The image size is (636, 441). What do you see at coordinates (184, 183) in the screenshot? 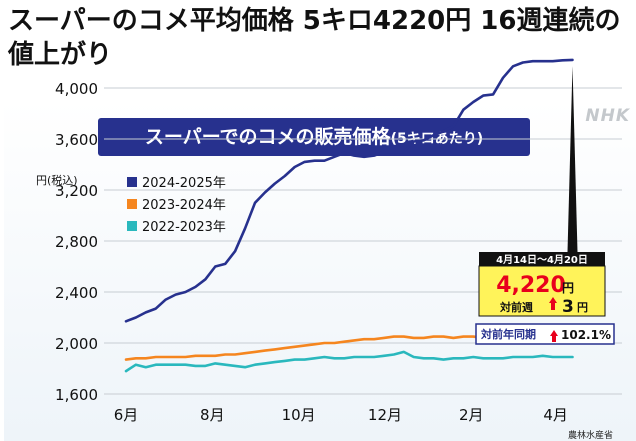
I see `legend-label: 2024-2025年` at bounding box center [184, 183].